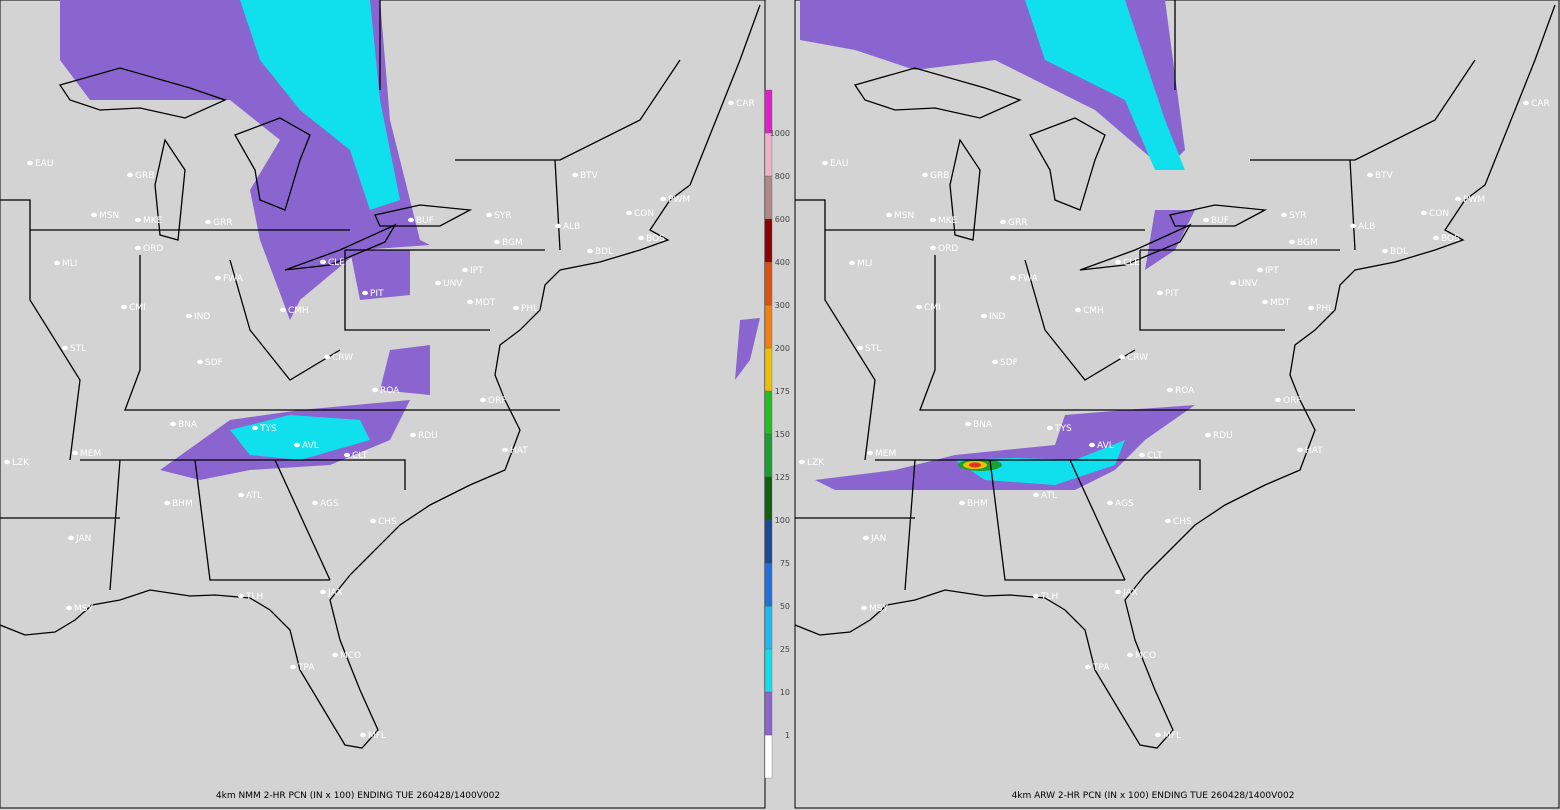 The width and height of the screenshot is (1560, 810). I want to click on station-label: MLI, so click(864, 264).